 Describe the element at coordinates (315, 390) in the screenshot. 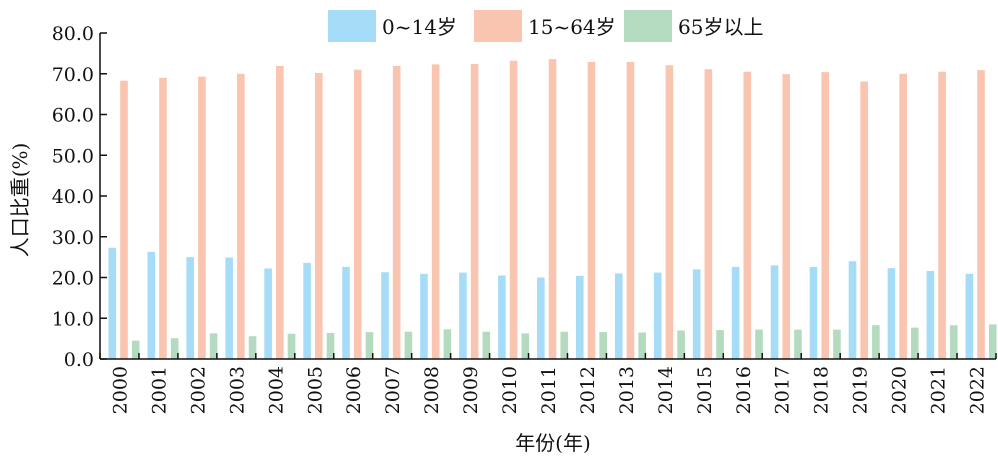

I see `x-tick-label: 2005` at that location.